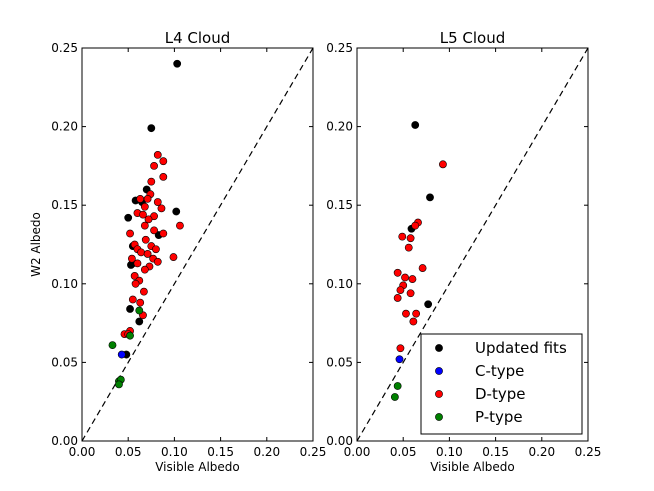  Describe the element at coordinates (439, 371) in the screenshot. I see `legend-marker-c-type` at that location.